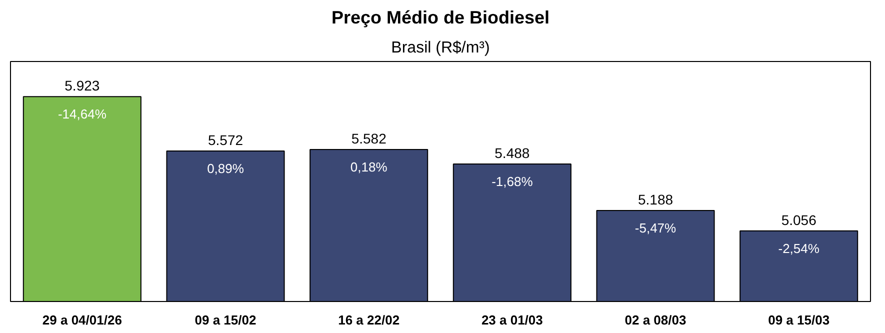  I want to click on data-label: 5.056, so click(799, 220).